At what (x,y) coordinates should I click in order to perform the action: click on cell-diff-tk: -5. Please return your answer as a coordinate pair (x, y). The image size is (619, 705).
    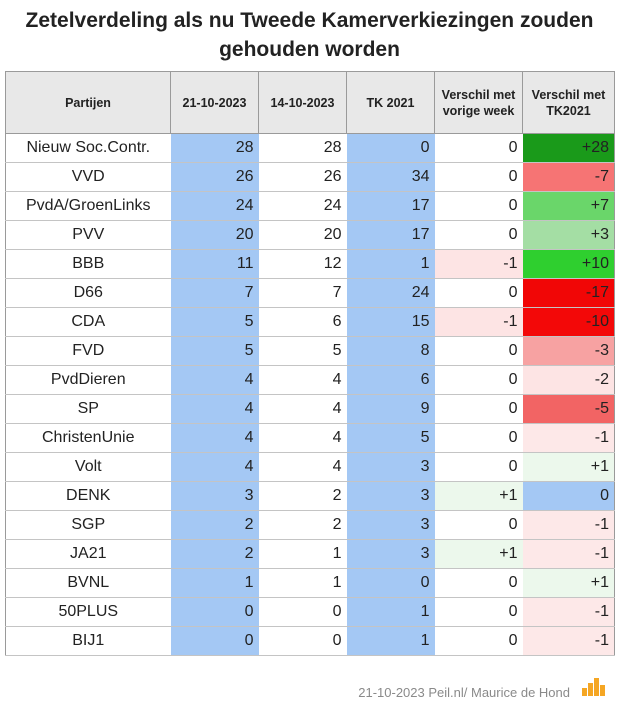
    Looking at the image, I should click on (568, 409).